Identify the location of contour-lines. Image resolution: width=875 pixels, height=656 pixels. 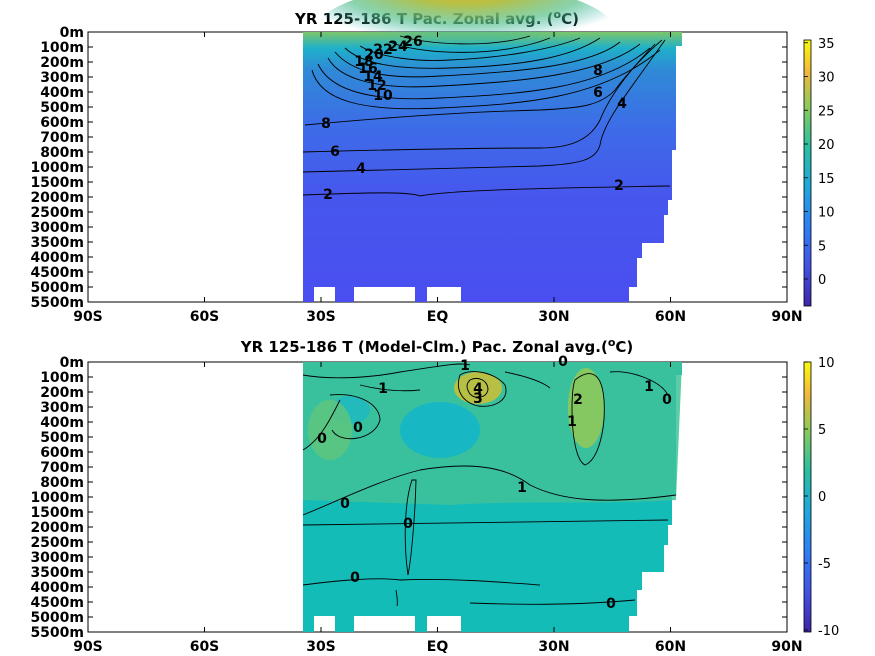
(486, 116).